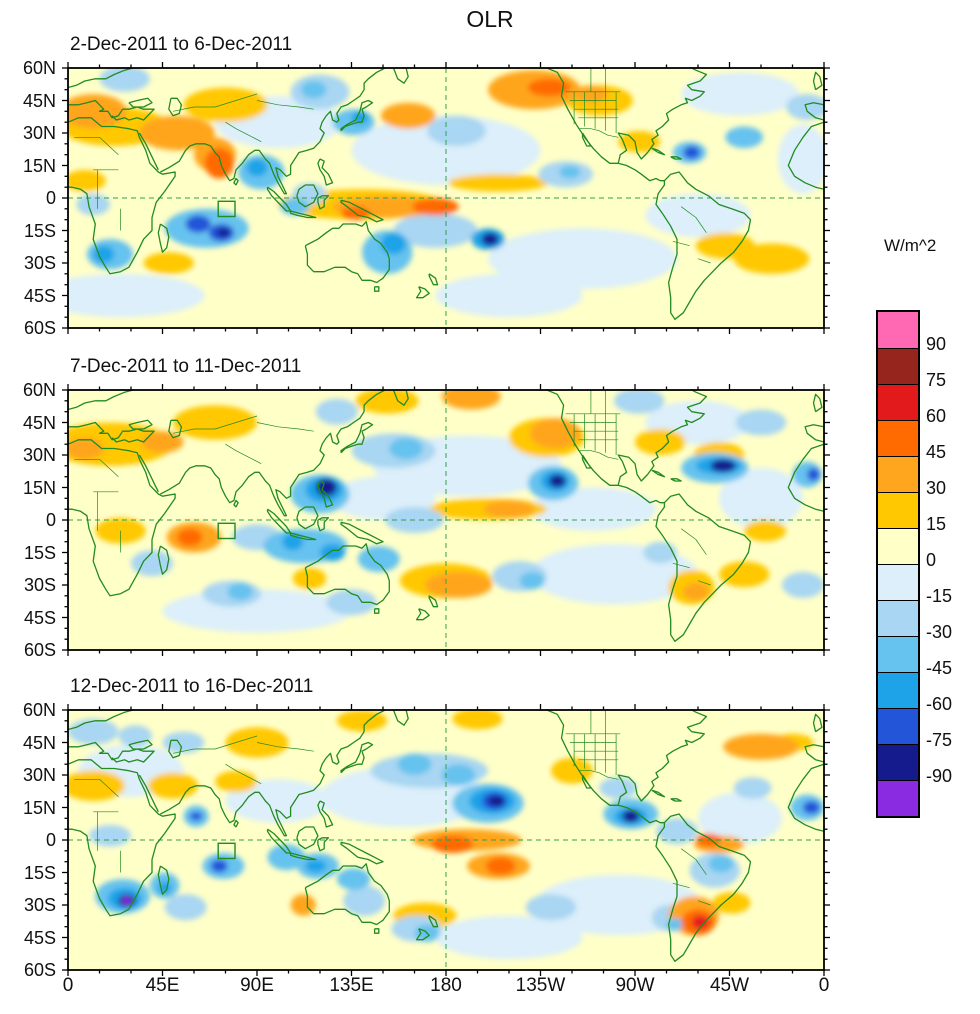  What do you see at coordinates (939, 776) in the screenshot?
I see `colorbar-tick-label: -90` at bounding box center [939, 776].